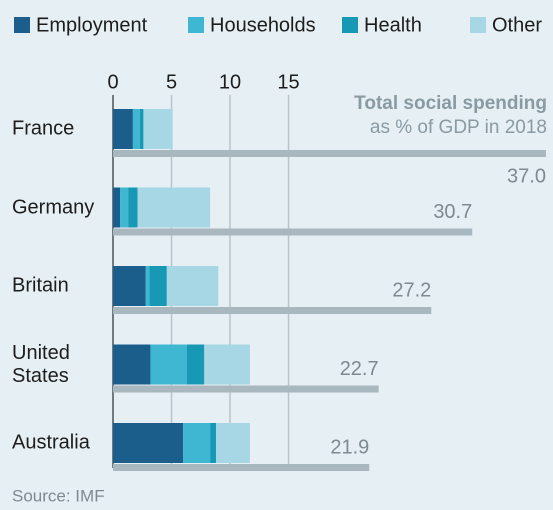 The width and height of the screenshot is (553, 510). What do you see at coordinates (517, 25) in the screenshot?
I see `legend-label: Other` at bounding box center [517, 25].